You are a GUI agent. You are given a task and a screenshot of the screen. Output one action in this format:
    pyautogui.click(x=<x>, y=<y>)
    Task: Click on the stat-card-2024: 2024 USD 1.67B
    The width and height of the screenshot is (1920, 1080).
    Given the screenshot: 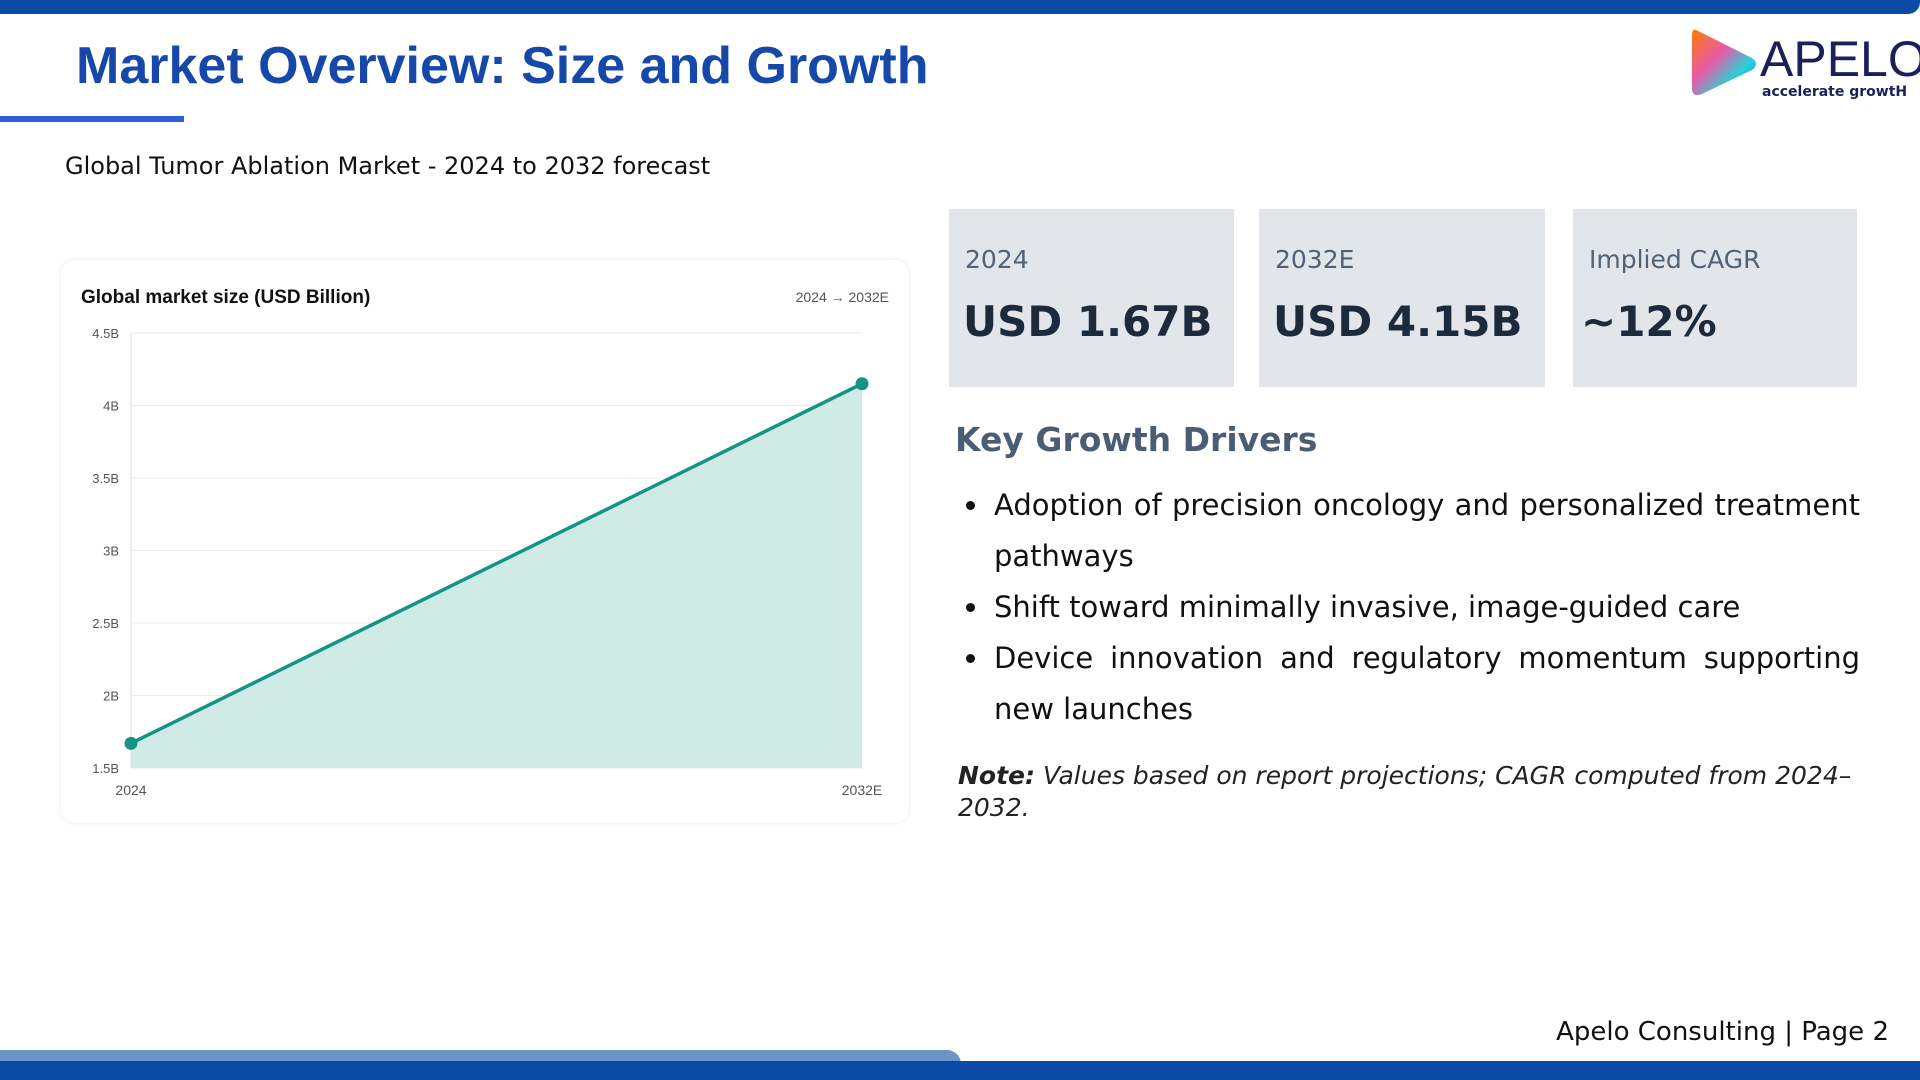 What is the action you would take?
    pyautogui.click(x=1091, y=298)
    